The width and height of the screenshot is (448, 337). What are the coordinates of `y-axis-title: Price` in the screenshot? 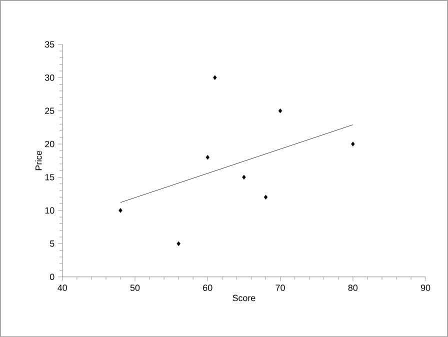 It's located at (38, 160).